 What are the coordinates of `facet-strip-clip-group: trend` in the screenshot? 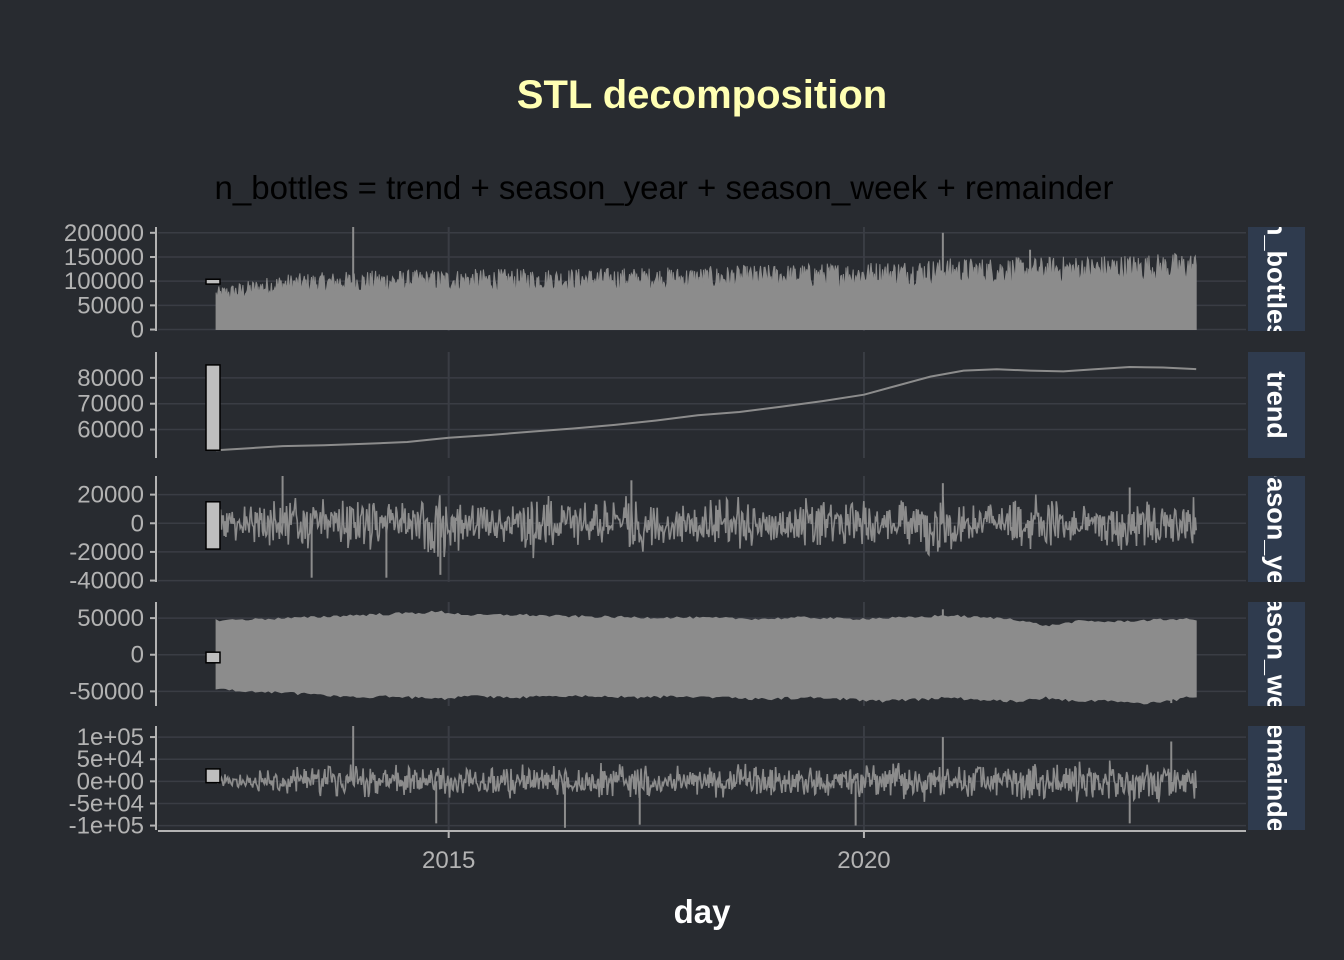 It's located at (1277, 405).